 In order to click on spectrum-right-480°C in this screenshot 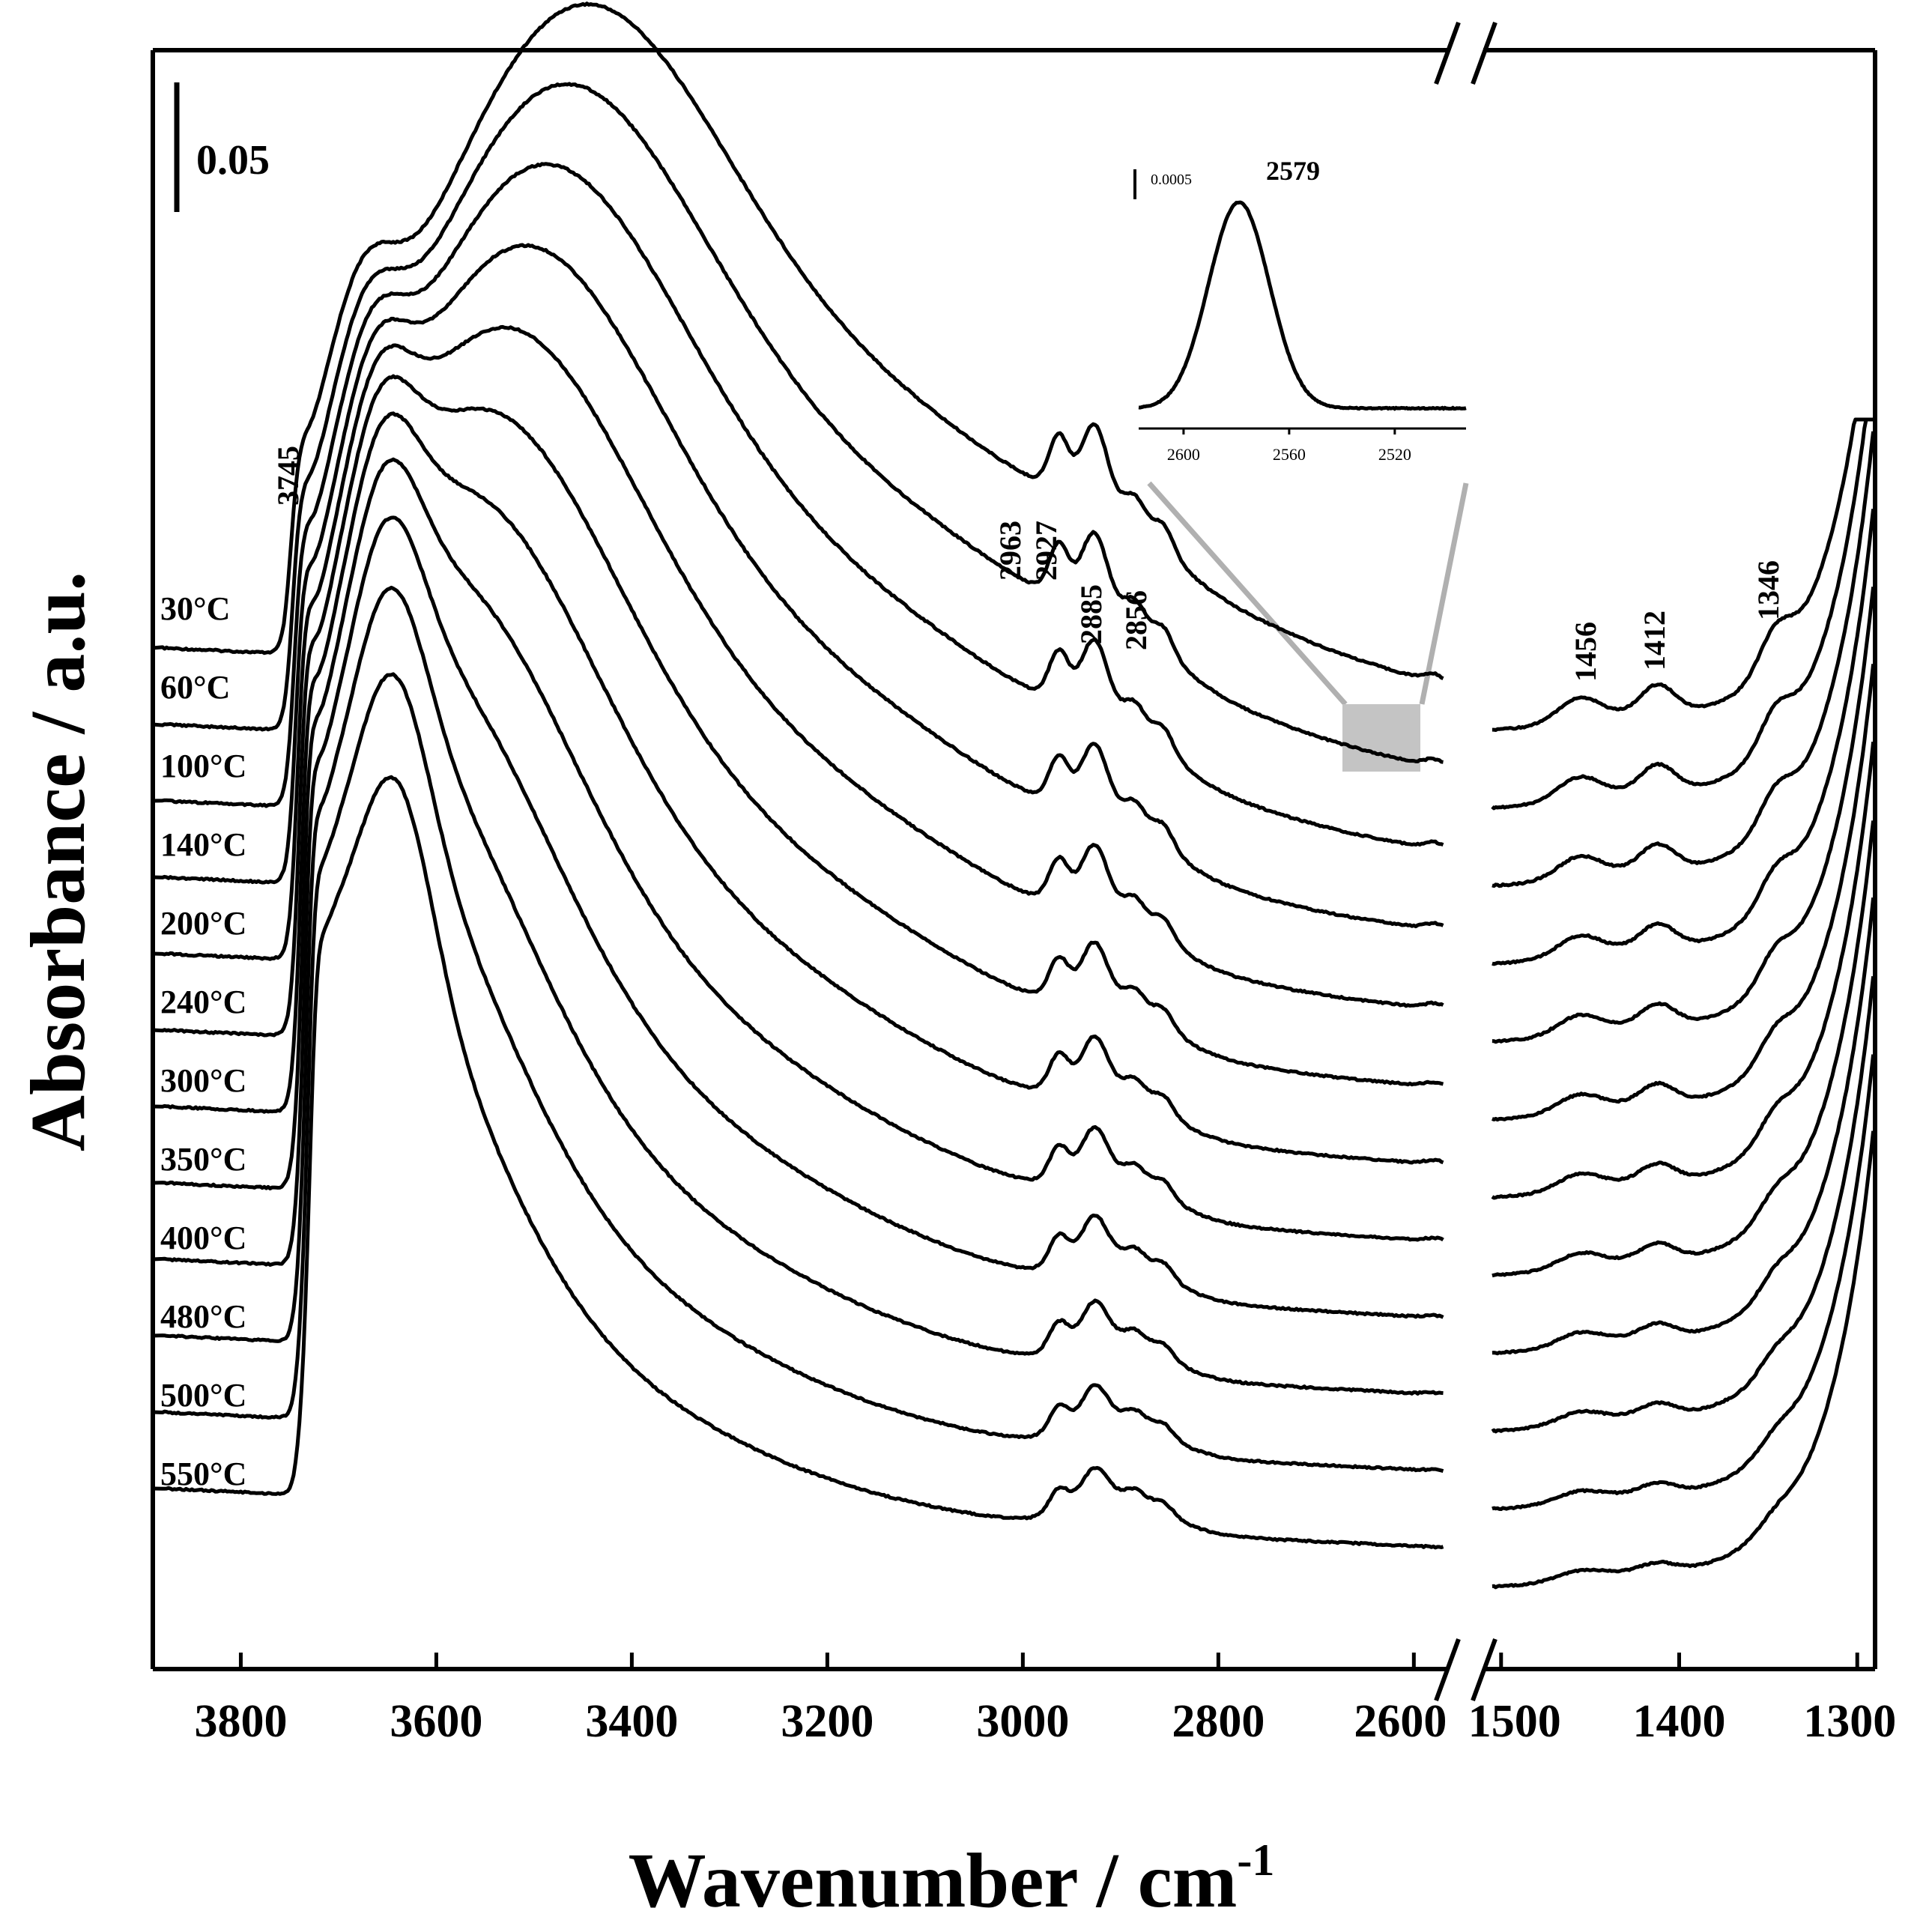, I will do `click(1683, 1205)`.